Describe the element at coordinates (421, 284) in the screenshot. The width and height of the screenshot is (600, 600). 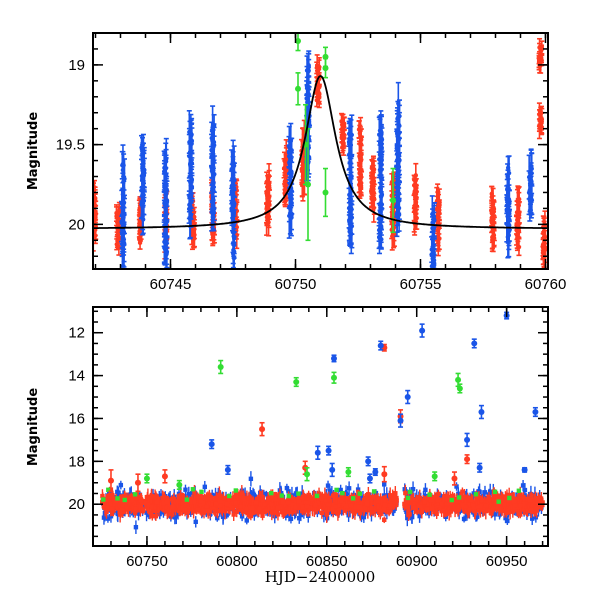
I see `x-tick-label: 60755` at that location.